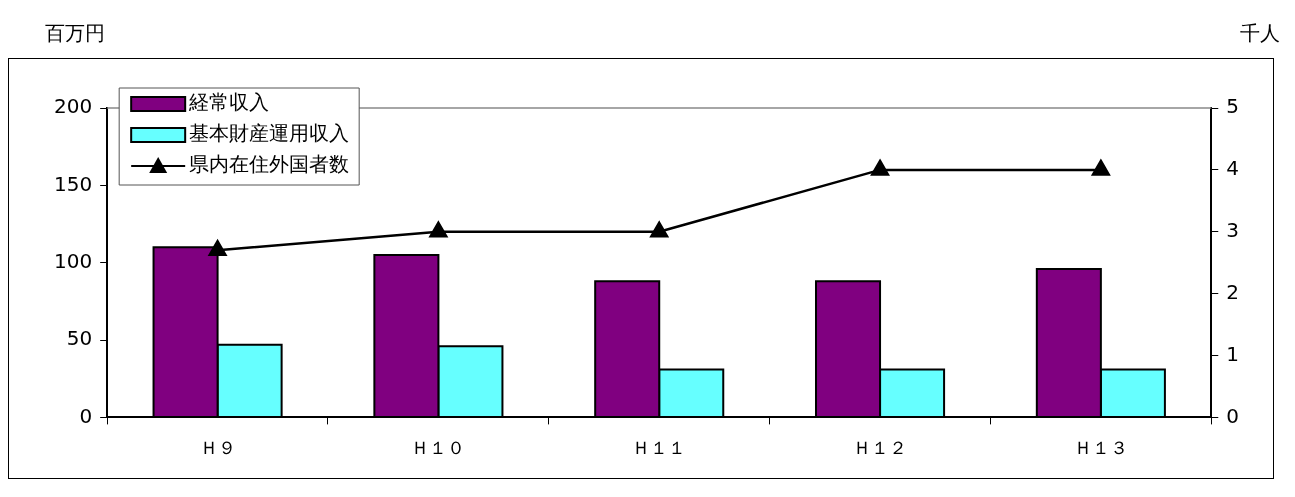 This screenshot has width=1295, height=497. What do you see at coordinates (659, 447) in the screenshot?
I see `x-tick-label: Ｈ１１` at bounding box center [659, 447].